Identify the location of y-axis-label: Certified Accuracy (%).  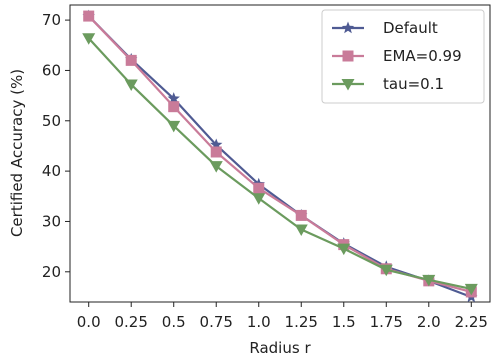
(17, 153).